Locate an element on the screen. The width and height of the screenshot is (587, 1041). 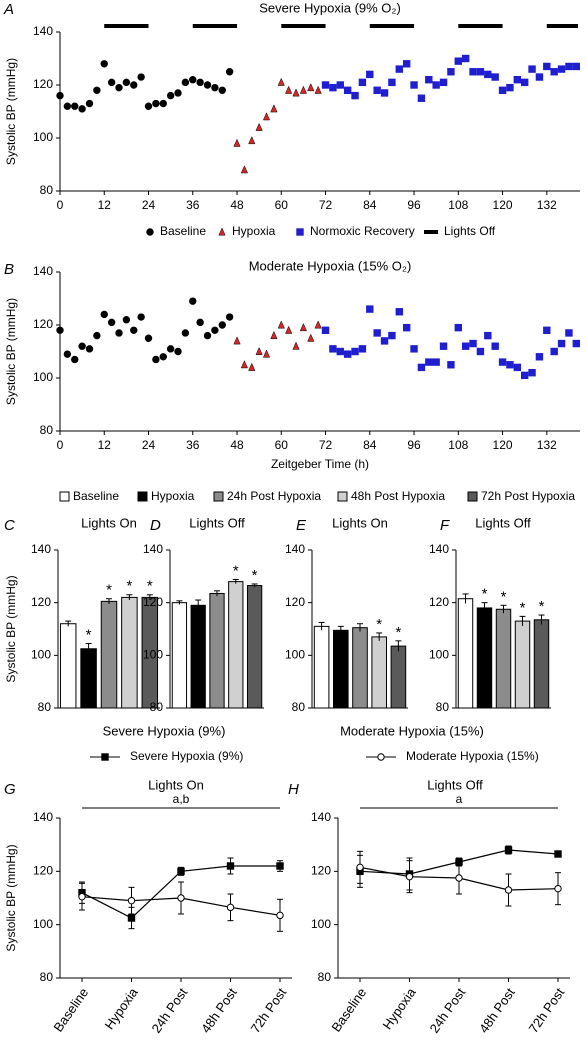
legend-label: 72h Post Hypoxia is located at coordinates (528, 496).